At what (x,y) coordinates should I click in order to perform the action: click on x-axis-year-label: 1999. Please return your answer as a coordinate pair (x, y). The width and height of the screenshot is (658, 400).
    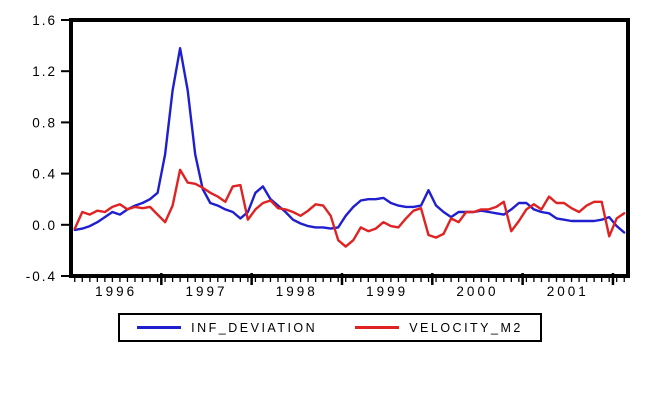
    Looking at the image, I should click on (387, 291).